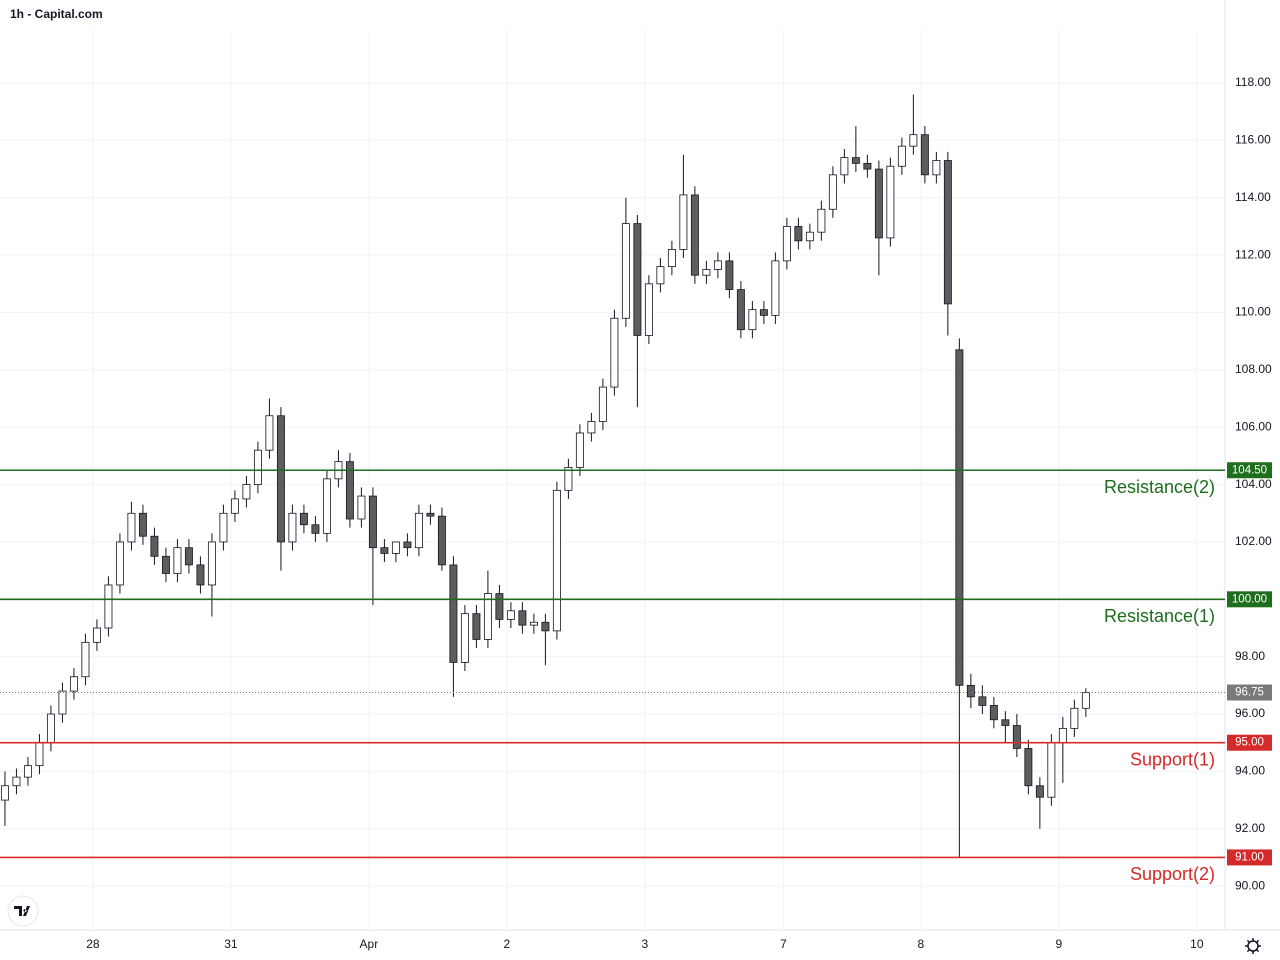 This screenshot has height=960, width=1280. Describe the element at coordinates (1253, 197) in the screenshot. I see `y-tick-label: 114.00` at that location.